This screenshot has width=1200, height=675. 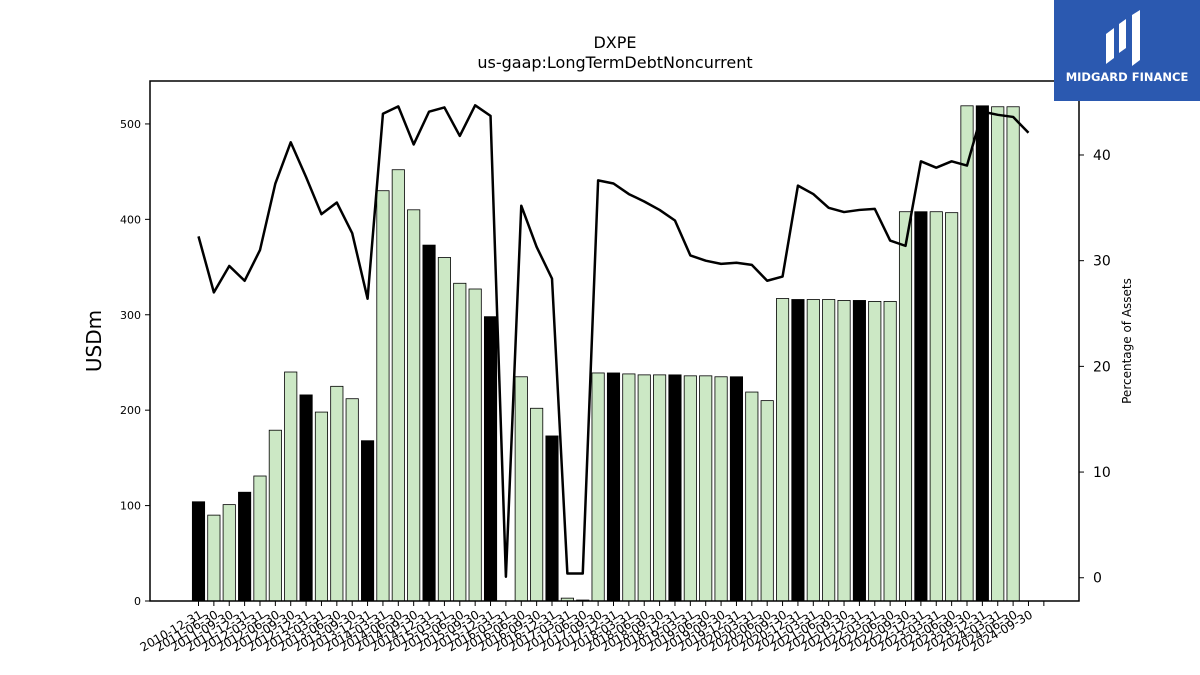 What do you see at coordinates (130, 315) in the screenshot?
I see `y-tick-label: 300` at bounding box center [130, 315].